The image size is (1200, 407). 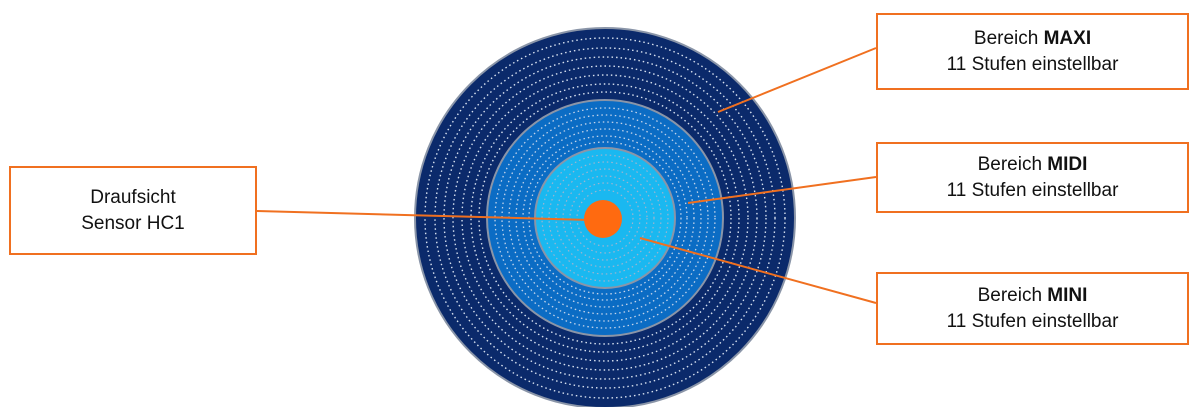 I want to click on mini-label-prefix: Bereich, so click(x=1012, y=295).